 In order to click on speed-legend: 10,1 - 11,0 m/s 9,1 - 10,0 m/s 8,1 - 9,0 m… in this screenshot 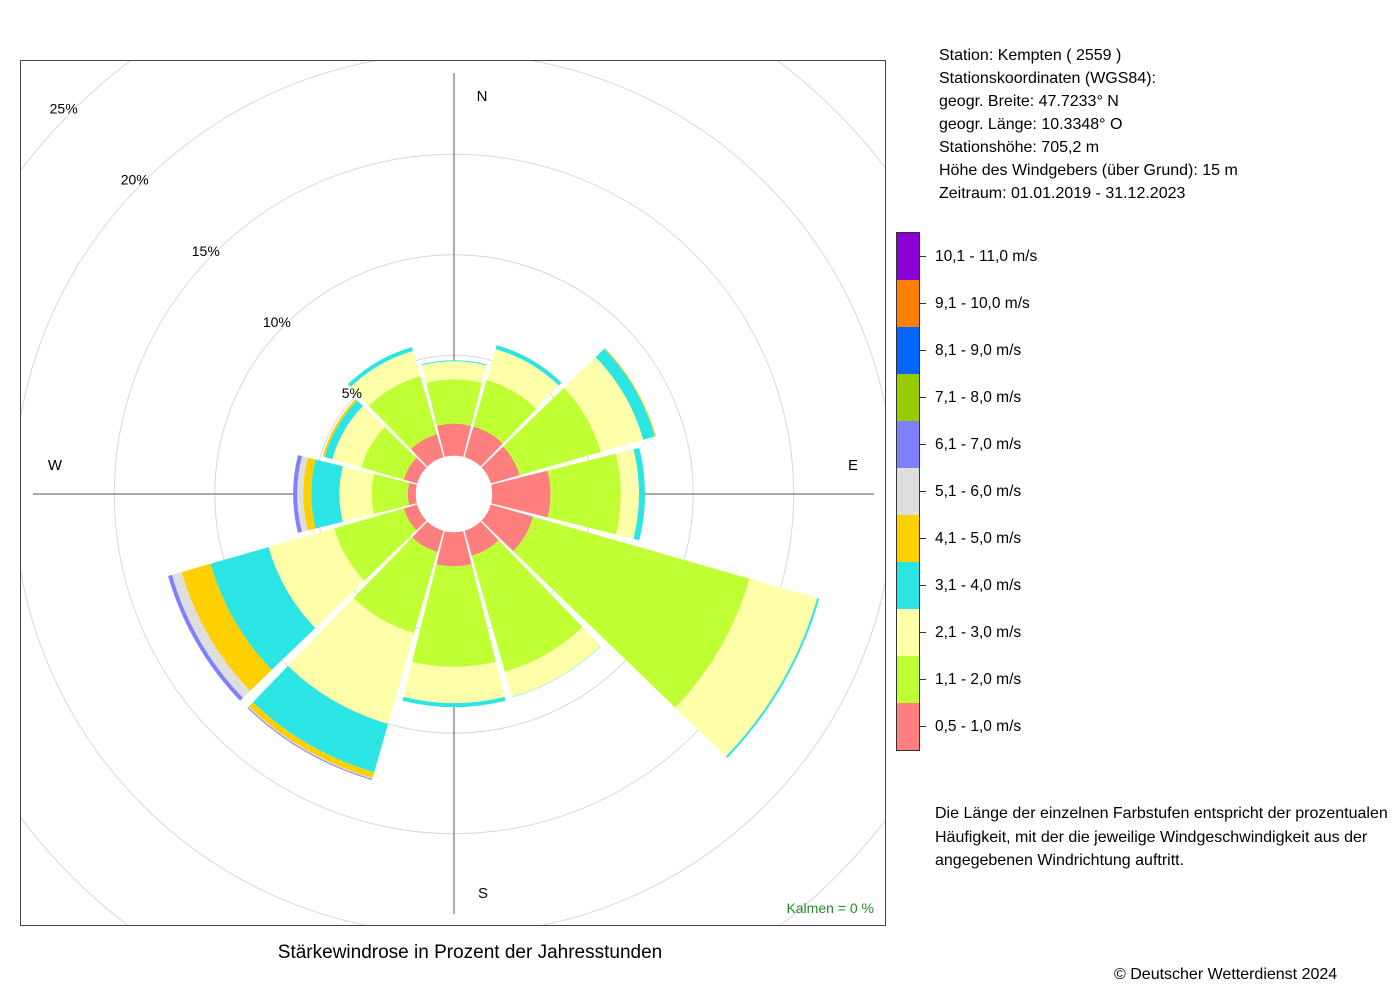, I will do `click(996, 492)`.